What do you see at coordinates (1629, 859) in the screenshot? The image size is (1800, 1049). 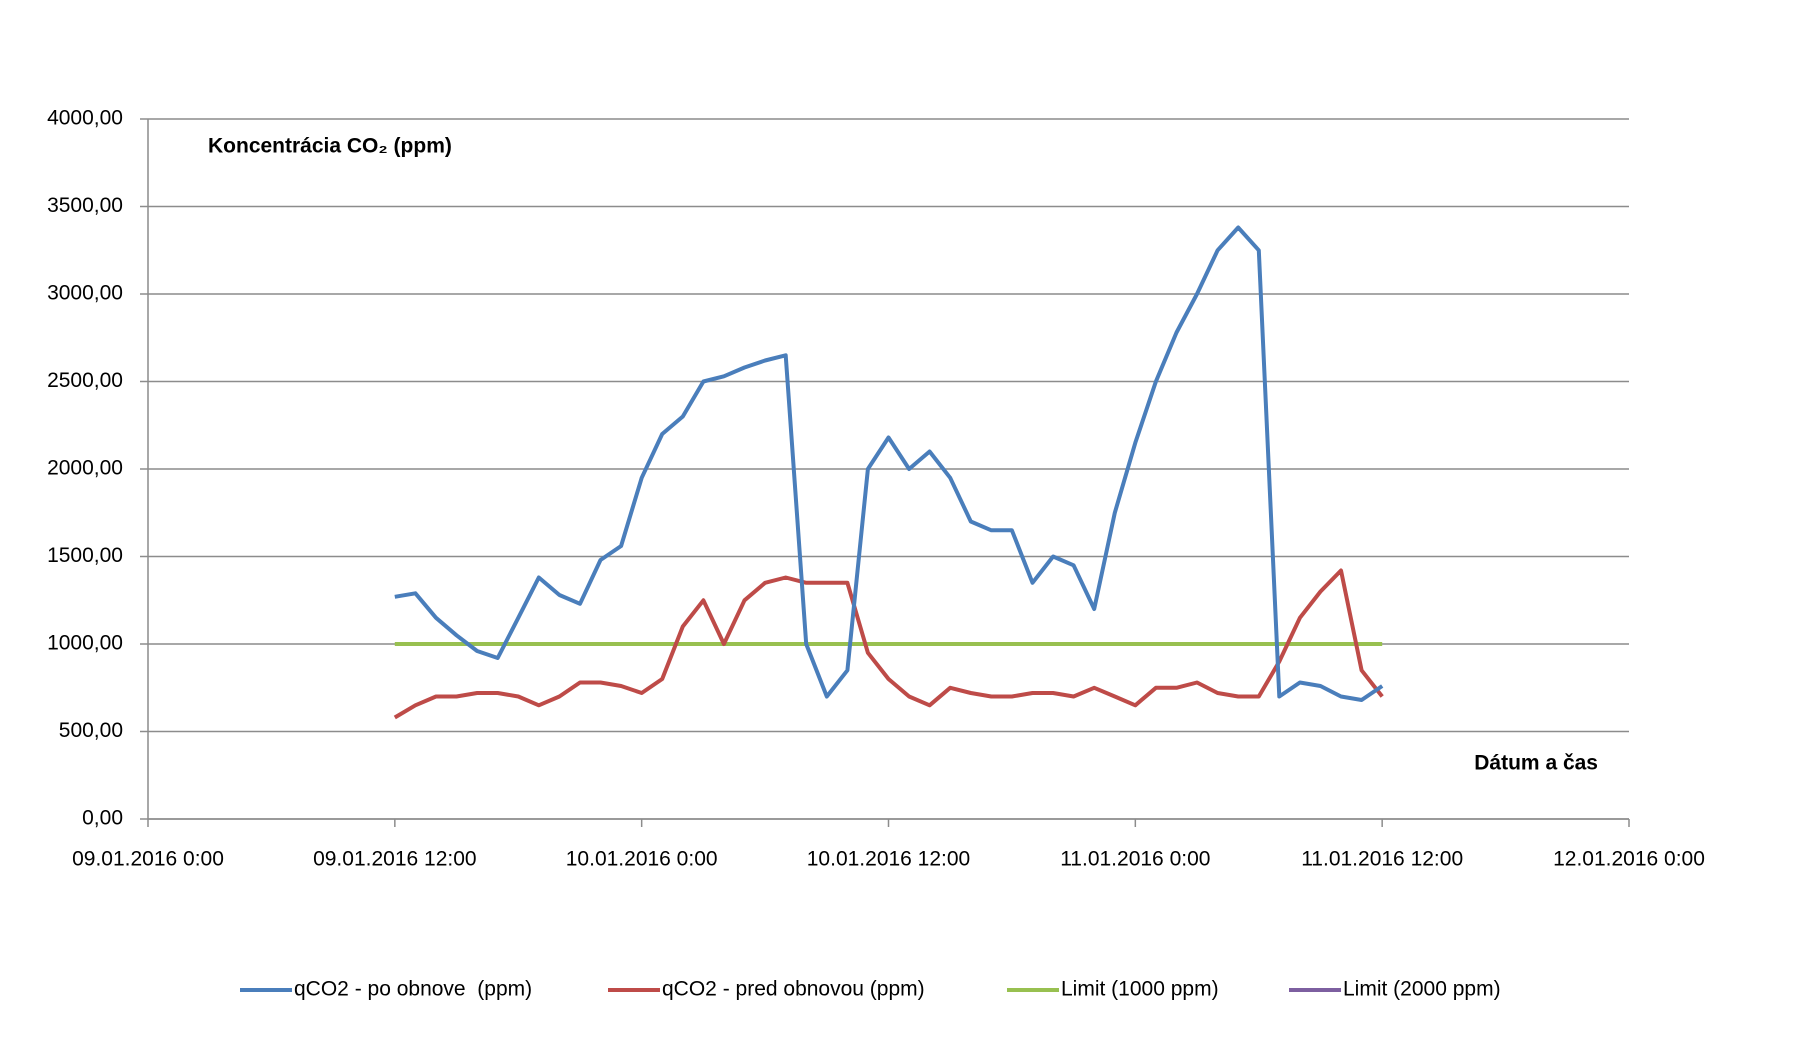 I see `x-tick-label: 12.01.2016 0:00` at bounding box center [1629, 859].